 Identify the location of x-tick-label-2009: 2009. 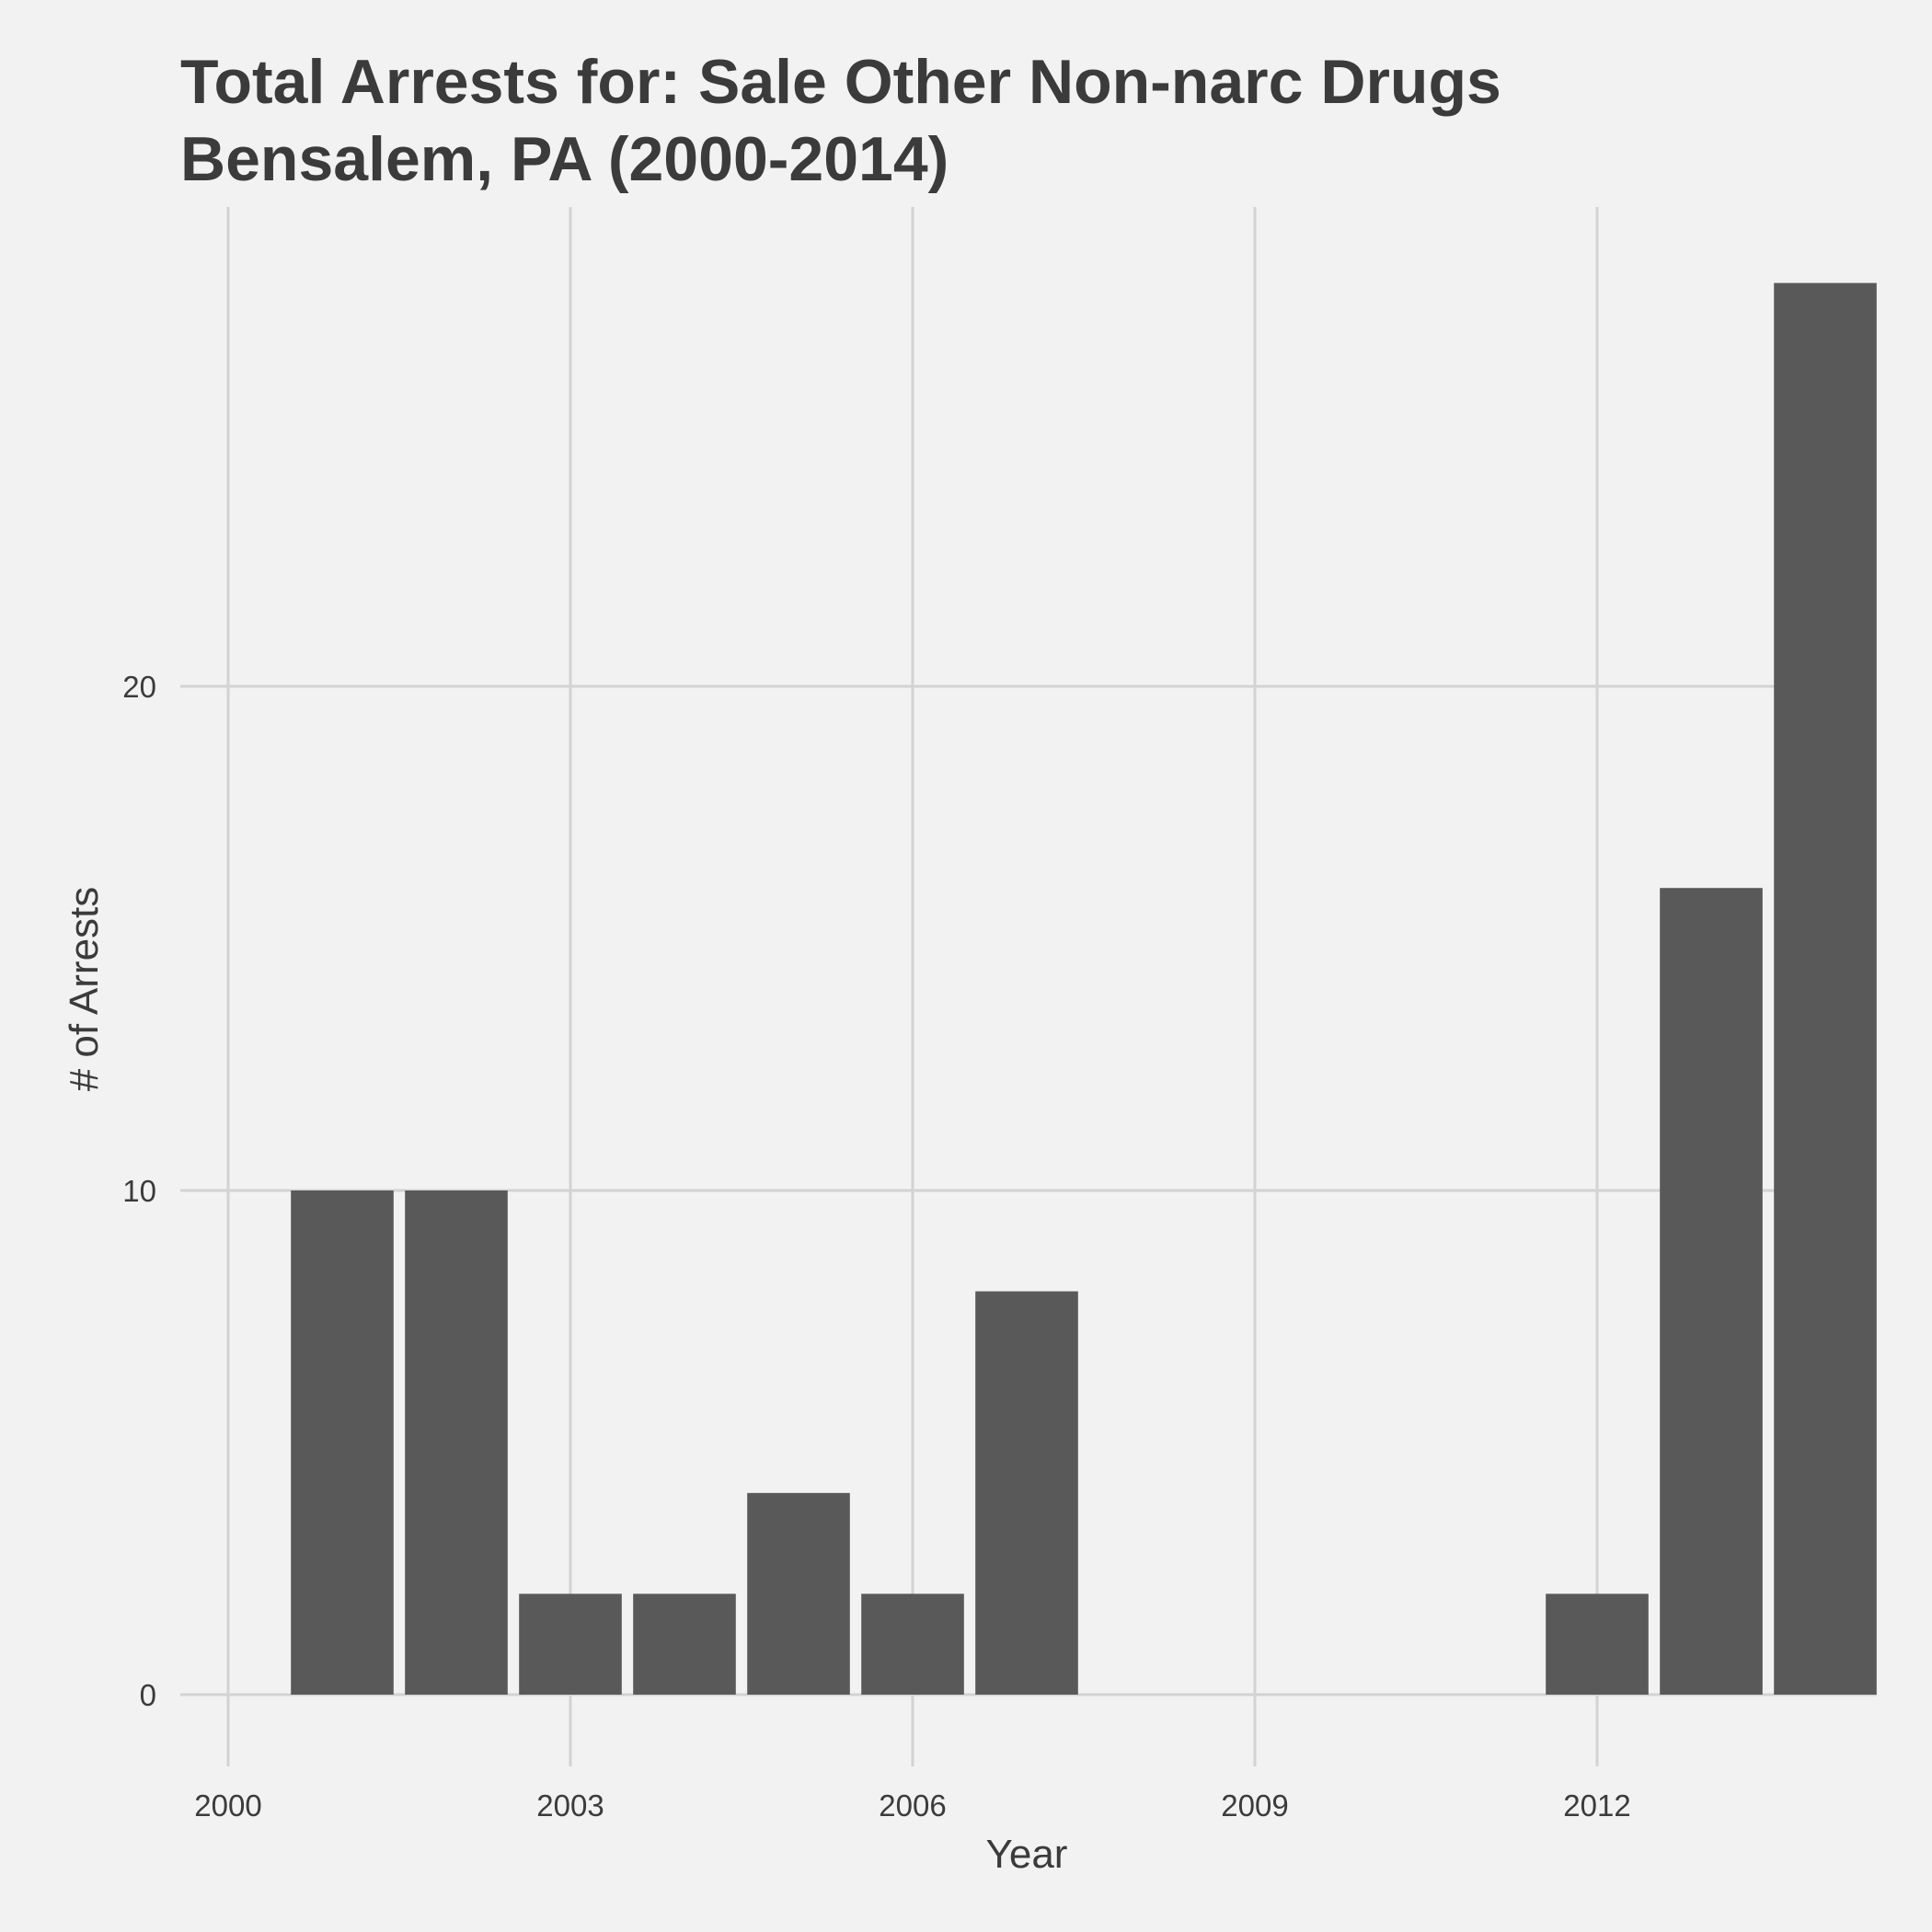
(1254, 1805).